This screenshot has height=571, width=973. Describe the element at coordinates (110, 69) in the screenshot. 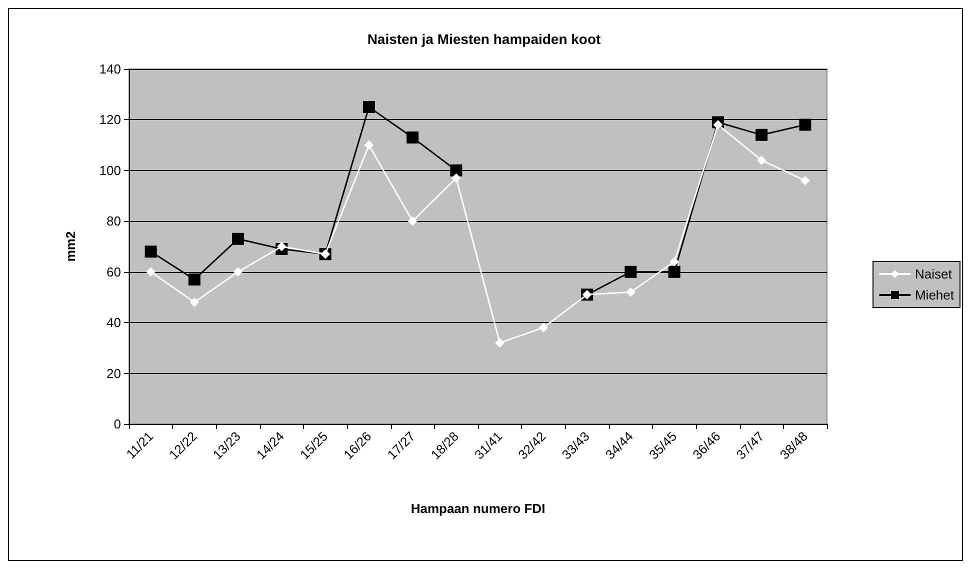

I see `y-tick-label: 140` at that location.